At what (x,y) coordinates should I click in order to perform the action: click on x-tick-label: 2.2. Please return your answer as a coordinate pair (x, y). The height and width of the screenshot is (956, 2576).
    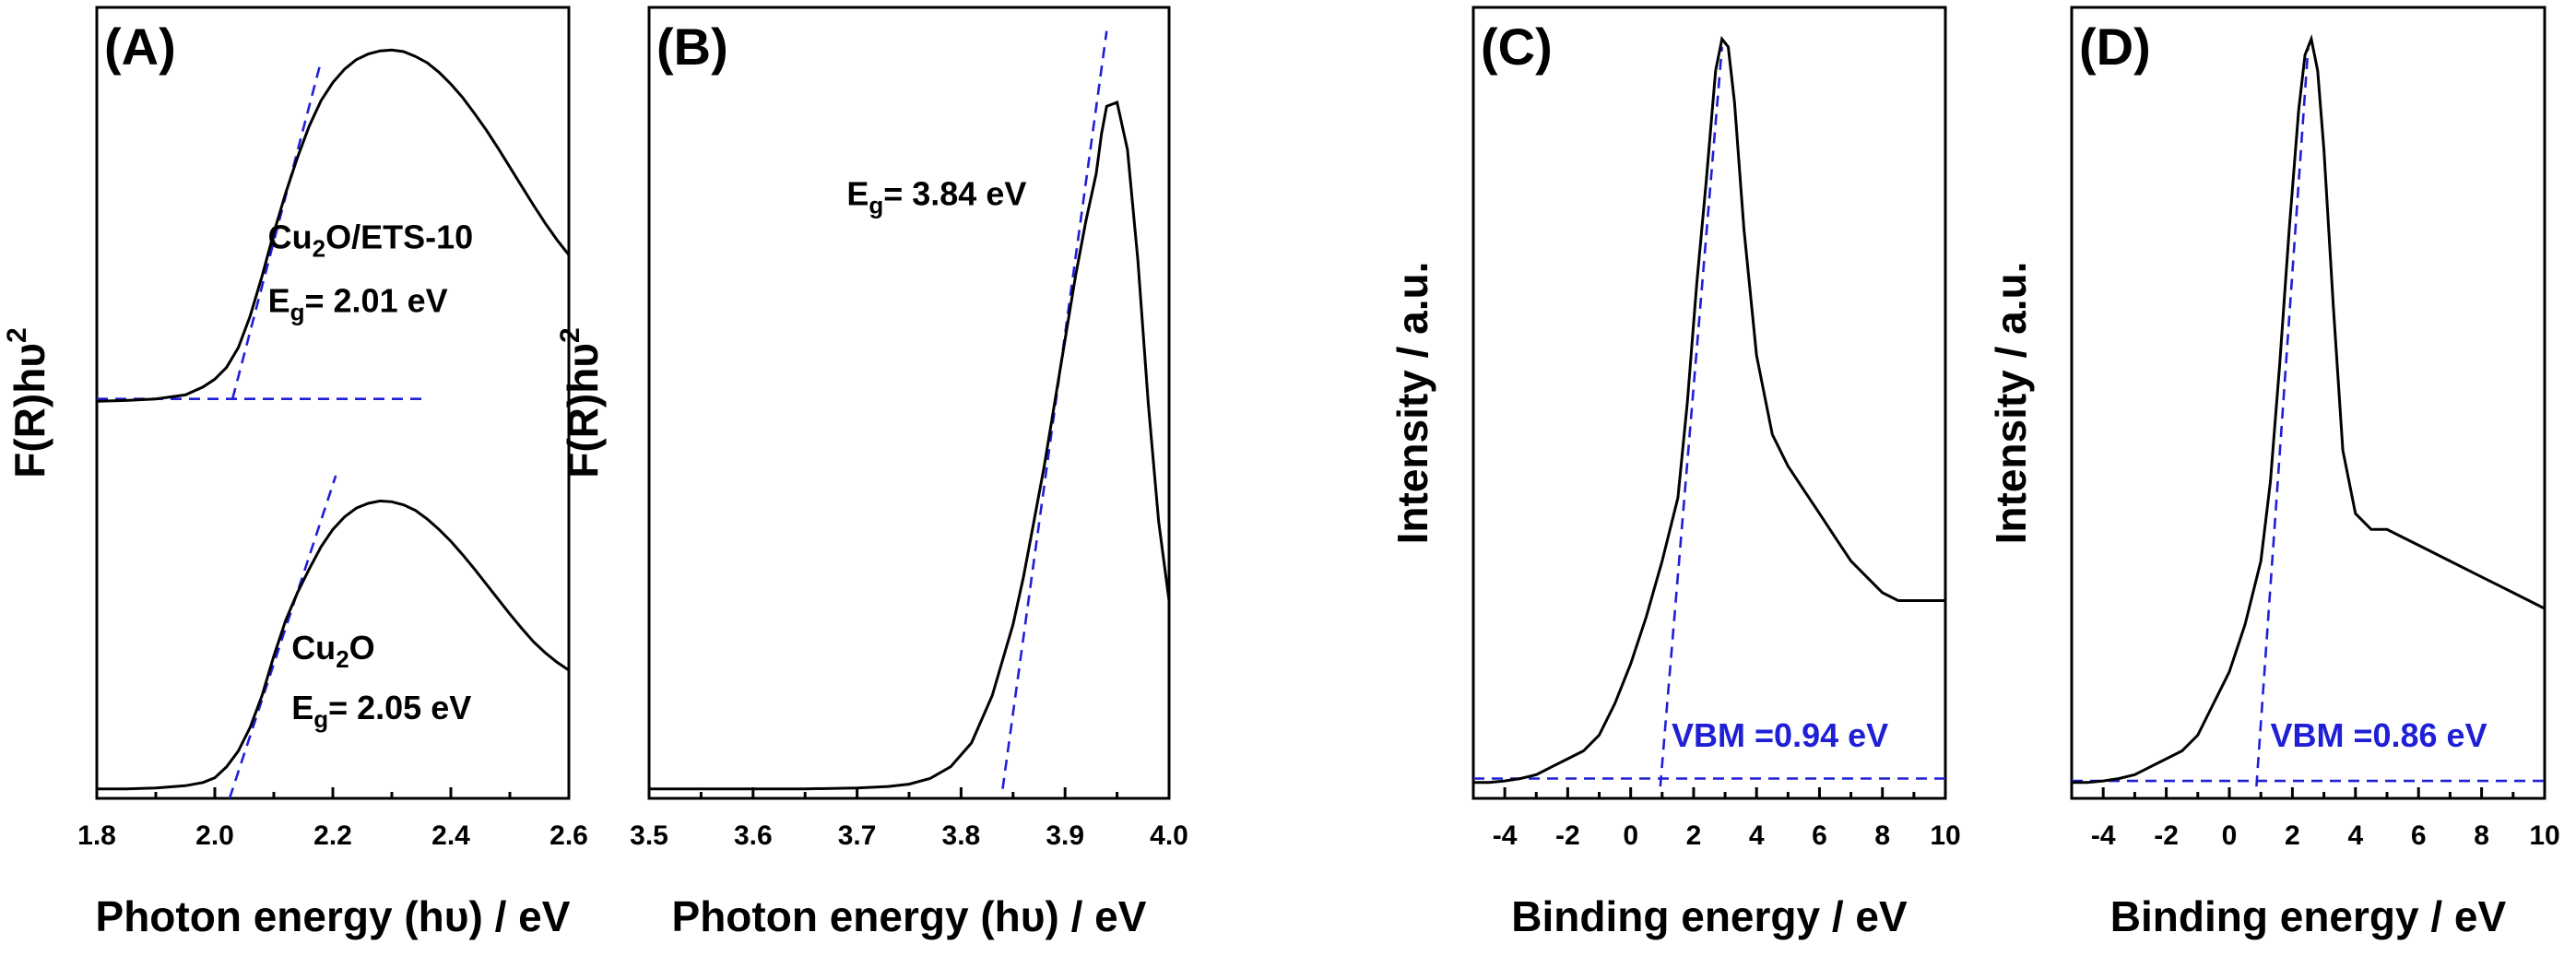
    Looking at the image, I should click on (332, 835).